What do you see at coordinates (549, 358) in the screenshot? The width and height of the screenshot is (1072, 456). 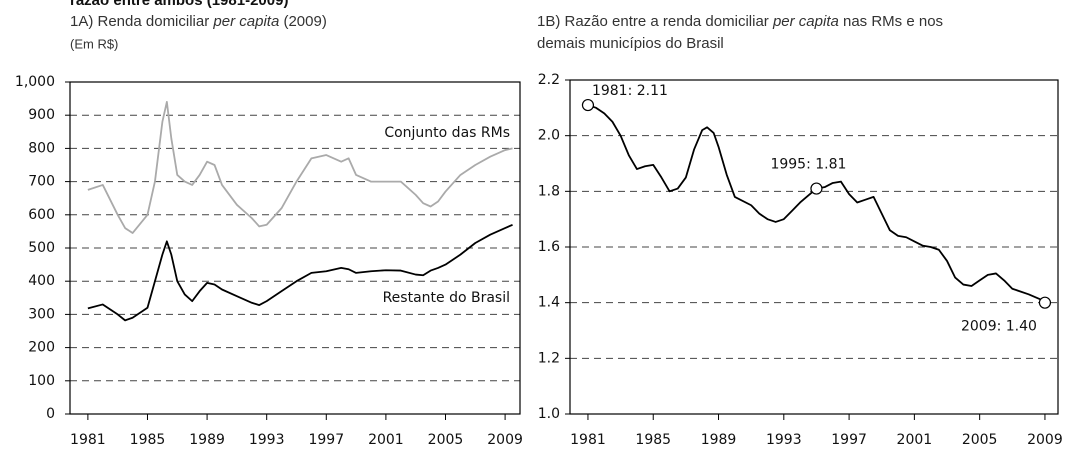 I see `y-tick-label: 1.2` at bounding box center [549, 358].